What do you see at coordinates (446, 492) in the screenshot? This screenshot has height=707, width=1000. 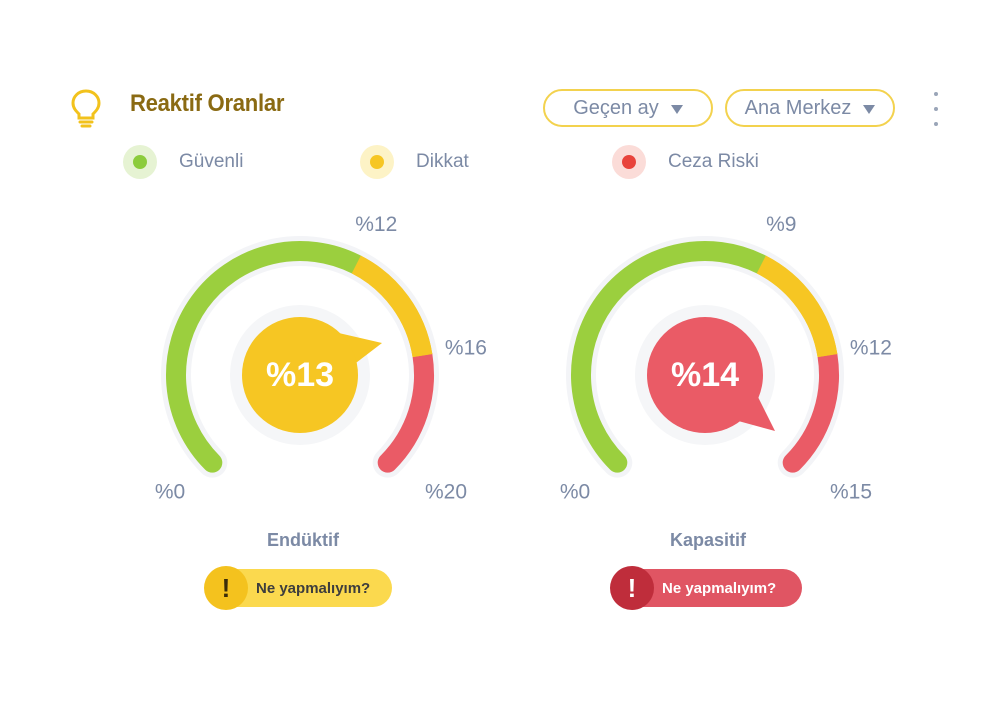 I see `gauge-tick-label: %20` at bounding box center [446, 492].